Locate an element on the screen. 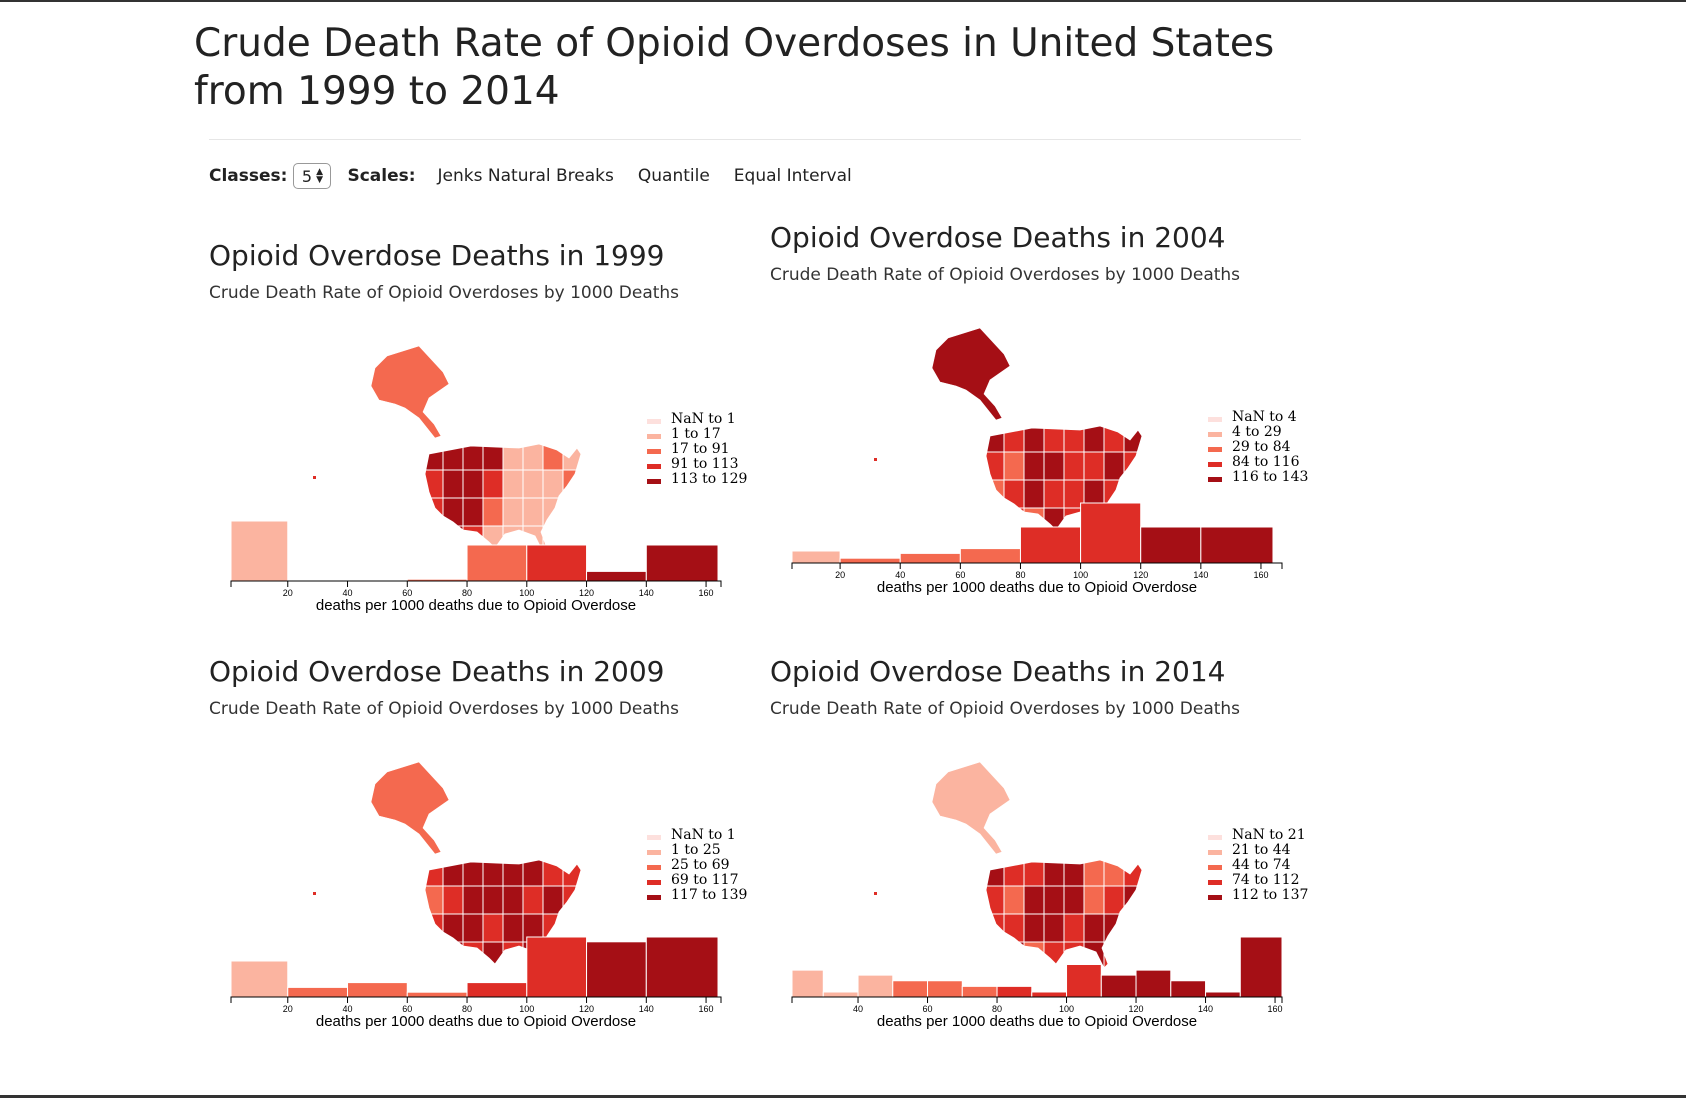 The height and width of the screenshot is (1098, 1686). x-tick-label: 120 is located at coordinates (1140, 575).